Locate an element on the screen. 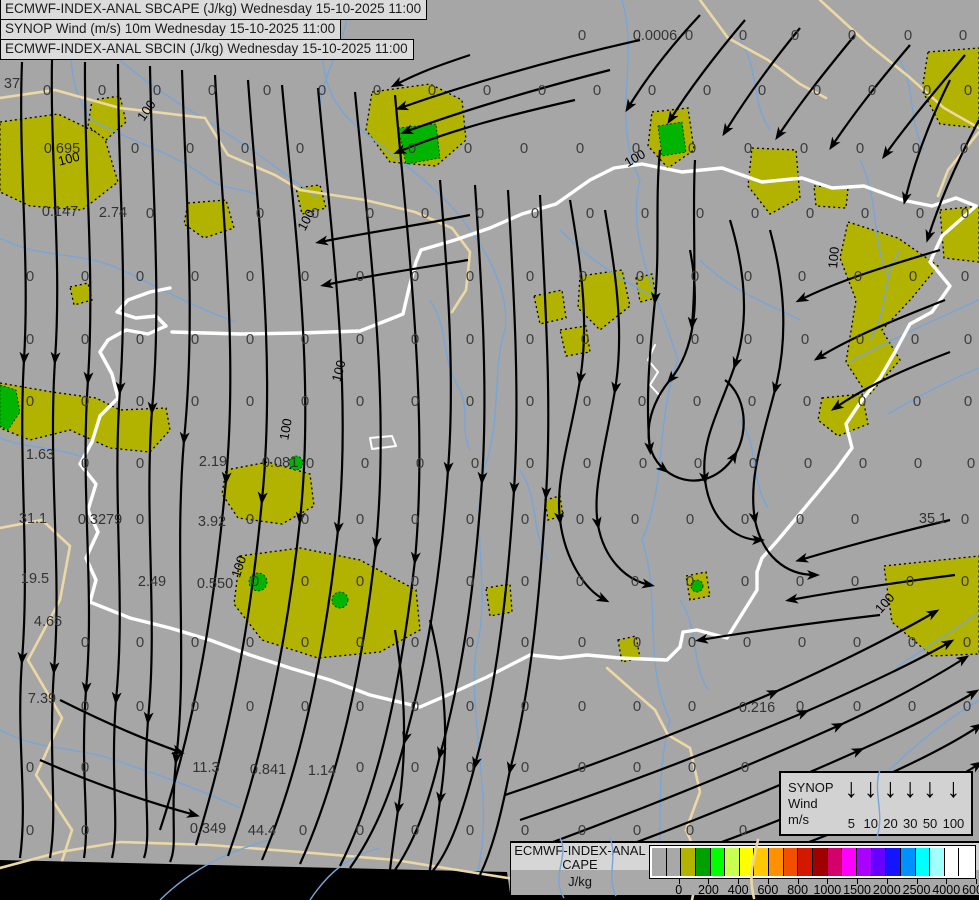 The image size is (979, 900). station-value: 1.63 is located at coordinates (40, 455).